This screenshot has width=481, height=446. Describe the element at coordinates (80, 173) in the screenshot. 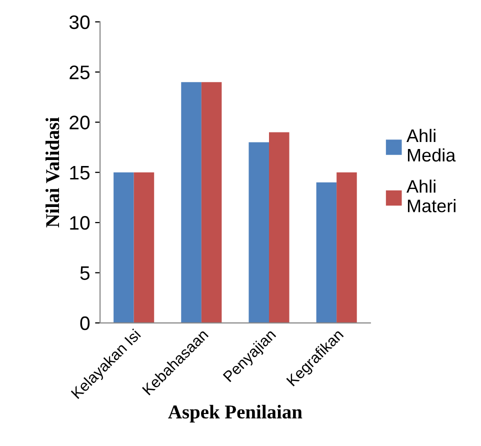

I see `y-tick-label: 15` at that location.